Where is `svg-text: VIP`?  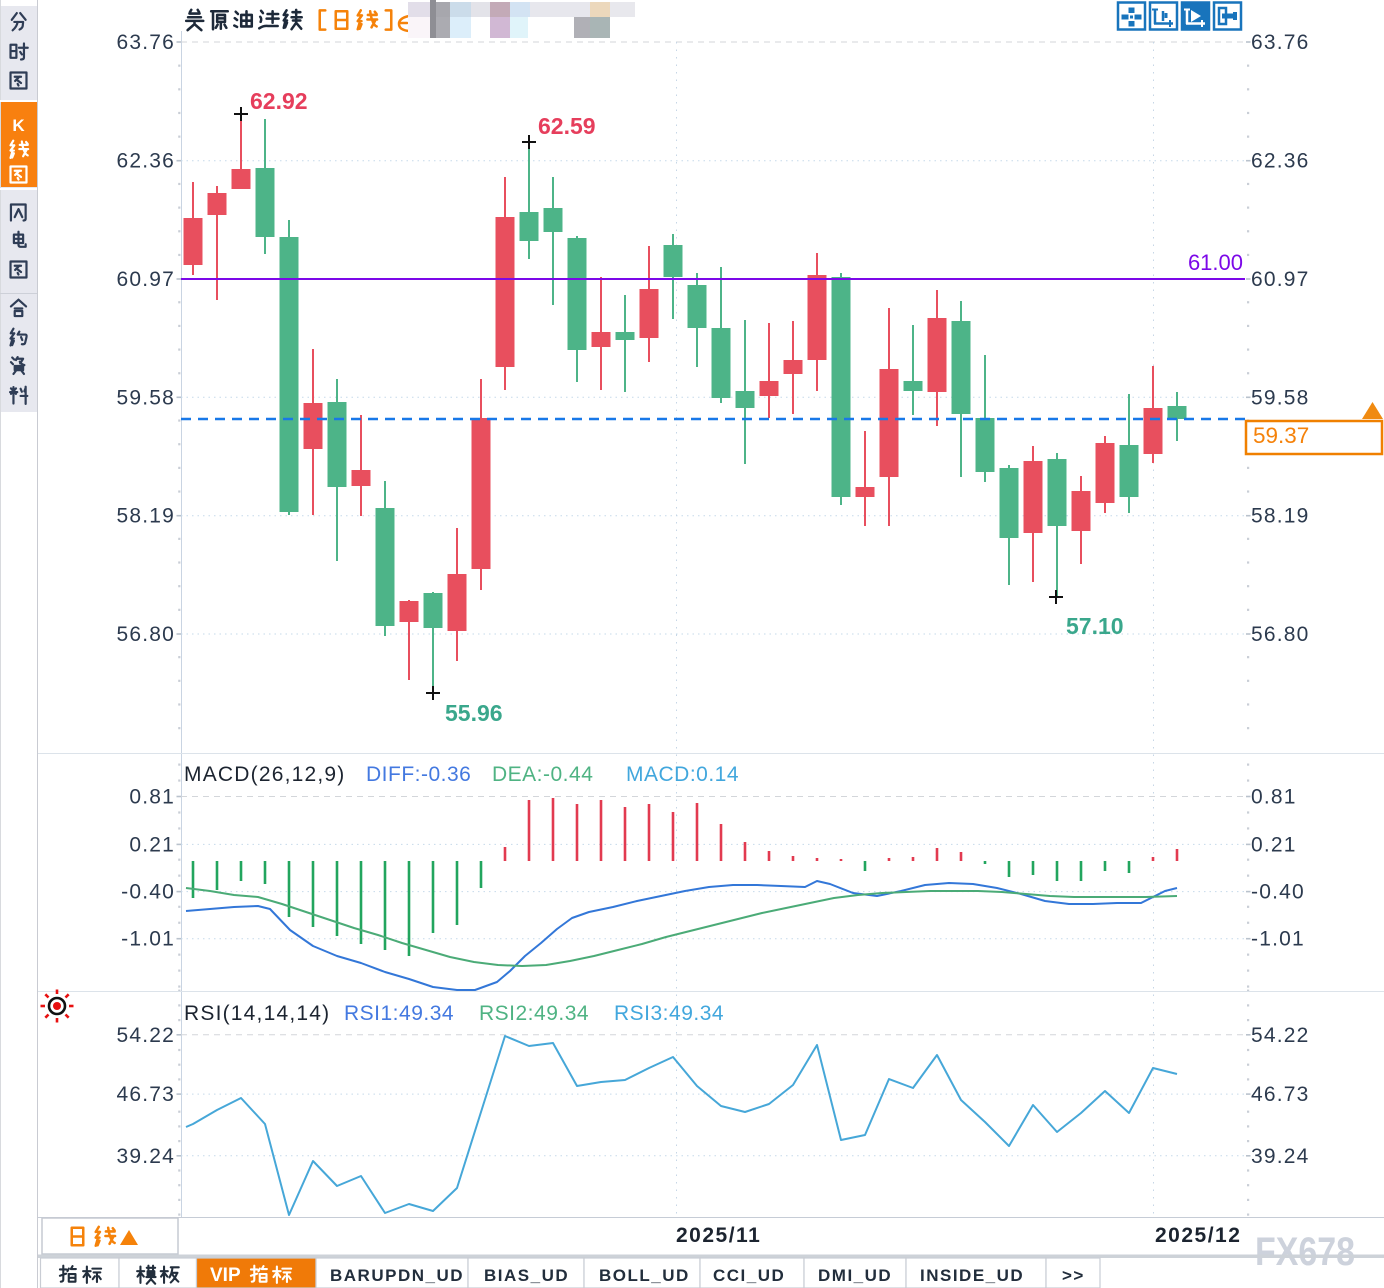
svg-text: VIP is located at coordinates (225, 1275).